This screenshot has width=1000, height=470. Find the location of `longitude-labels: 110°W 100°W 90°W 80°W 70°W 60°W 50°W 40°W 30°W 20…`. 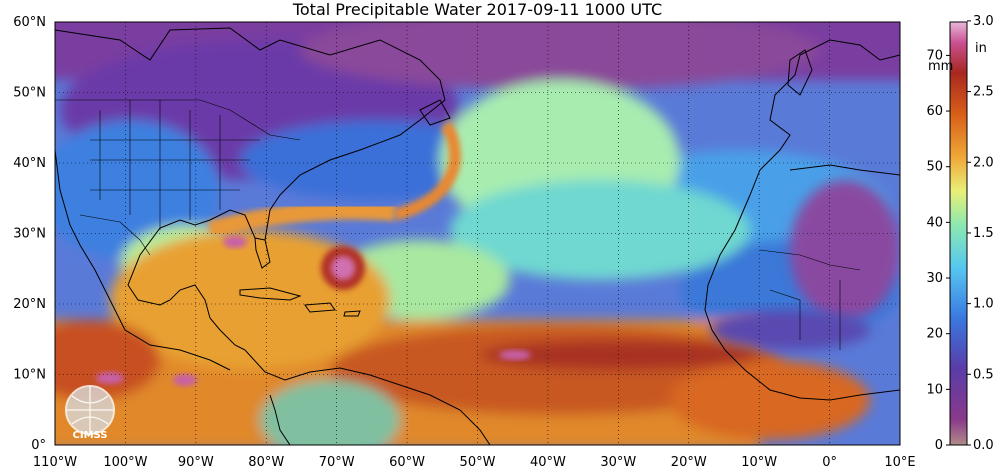

longitude-labels: 110°W 100°W 90°W 80°W 70°W 60°W 50°W 40°W 30°W 20… is located at coordinates (474, 462).